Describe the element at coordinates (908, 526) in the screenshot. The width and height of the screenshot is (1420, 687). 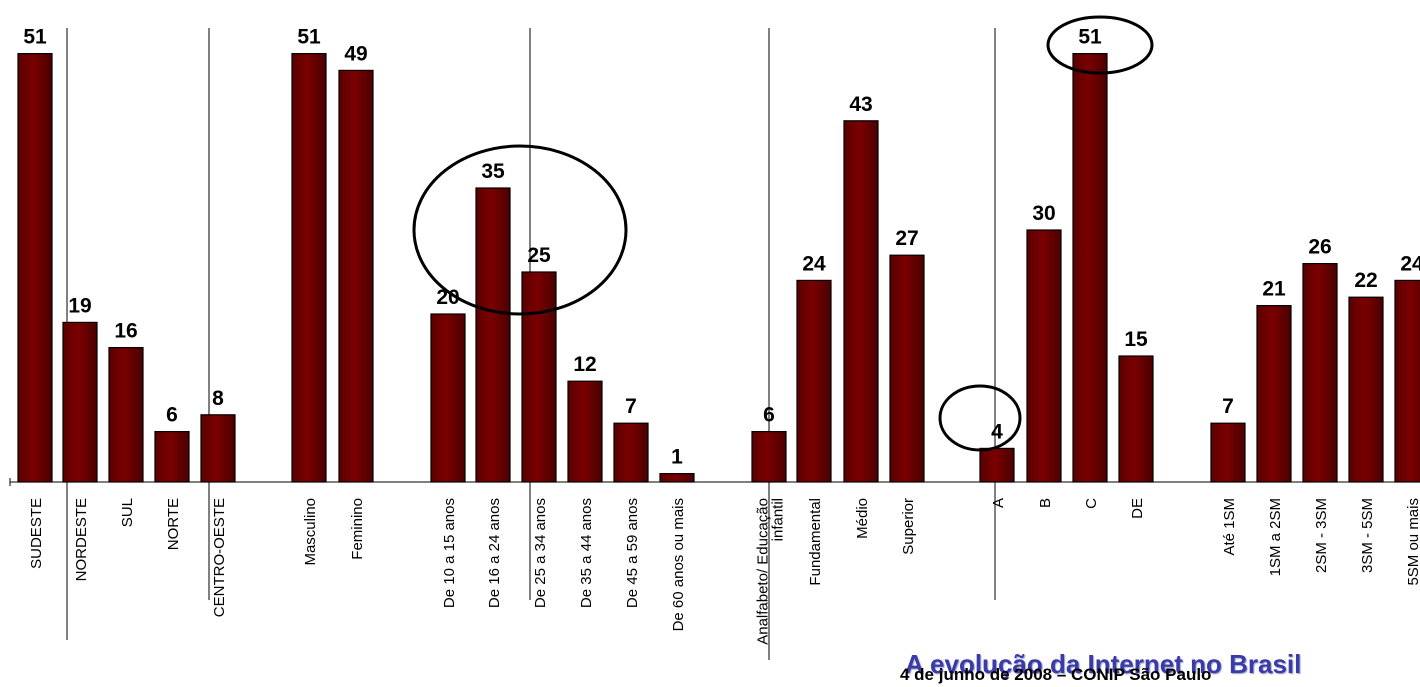
I see `category-label-17: Superior` at that location.